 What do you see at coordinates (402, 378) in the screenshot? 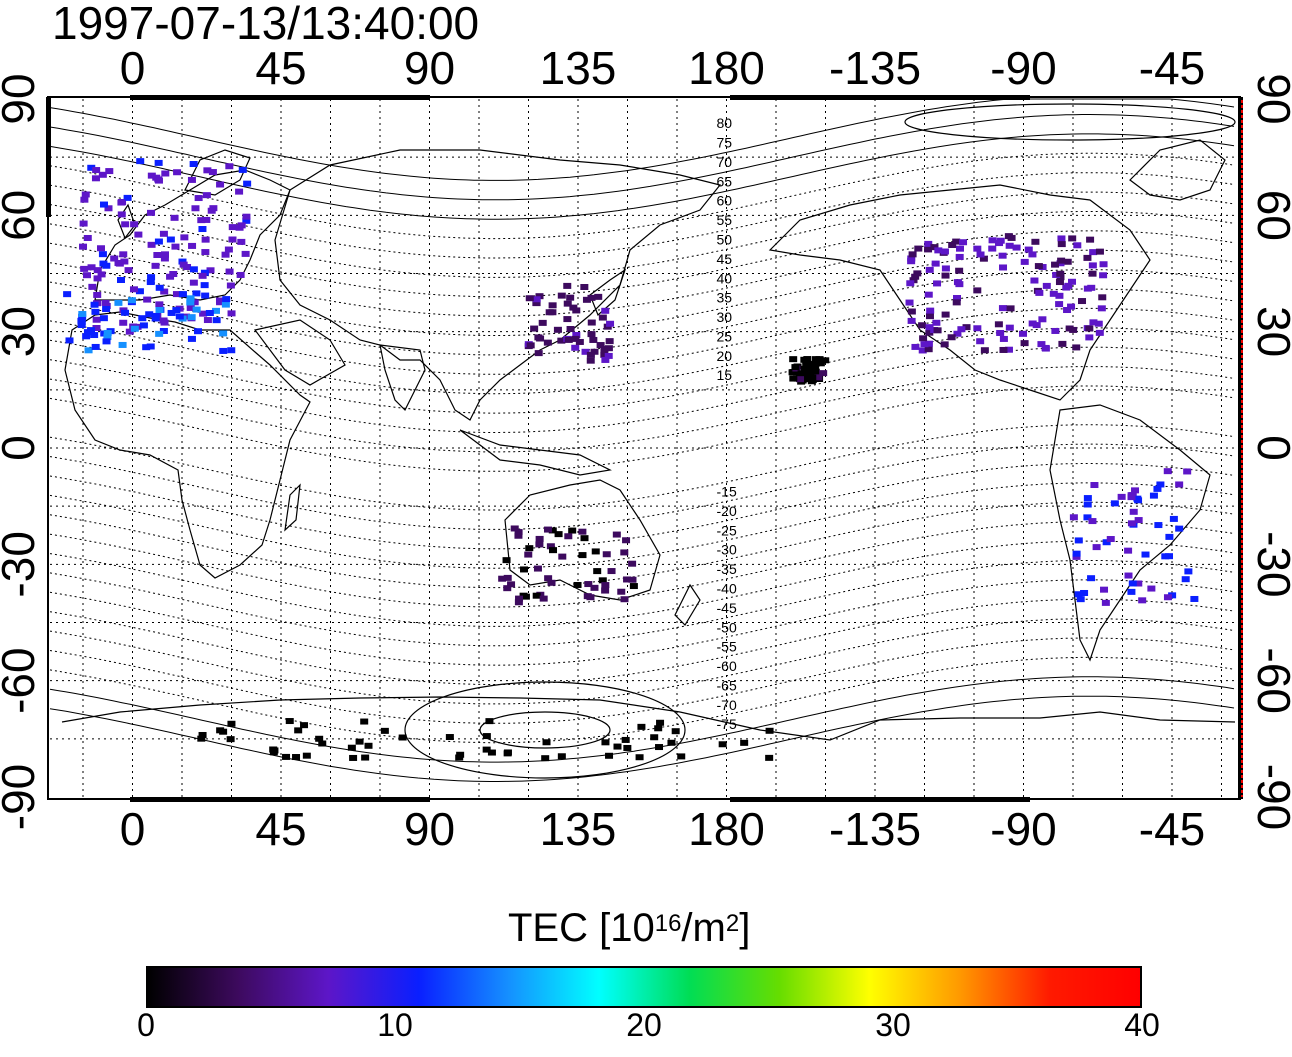
I see `india-coast` at bounding box center [402, 378].